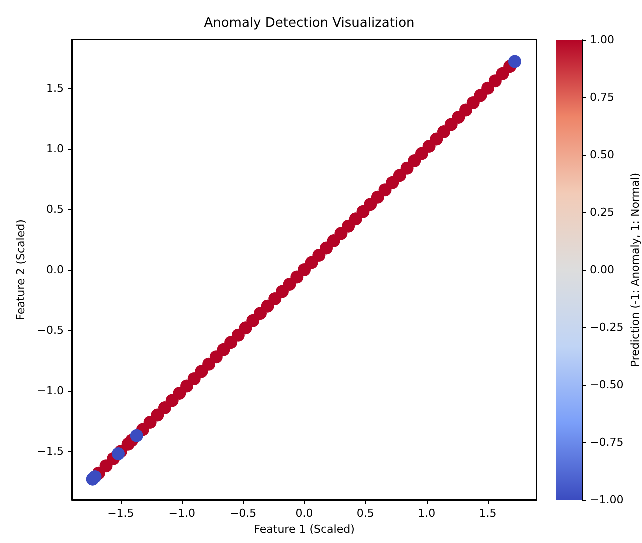 This screenshot has width=642, height=543. What do you see at coordinates (602, 40) in the screenshot?
I see `color-bar-label: 1.00` at bounding box center [602, 40].